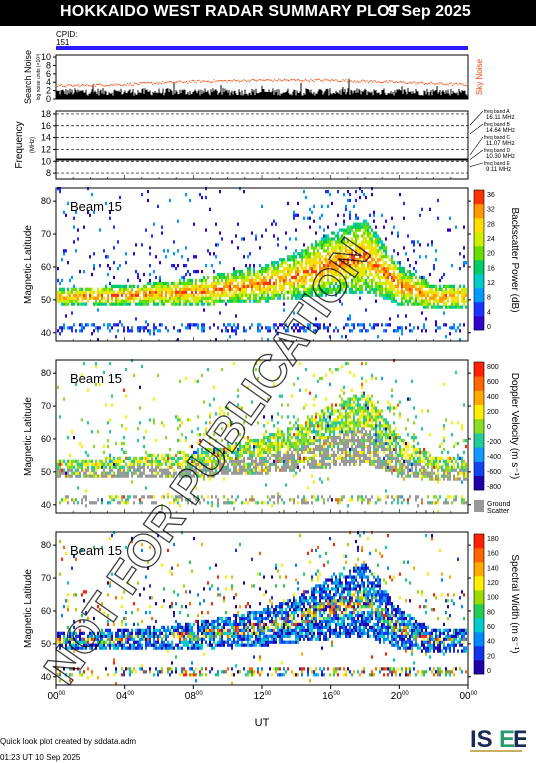 The height and width of the screenshot is (763, 536). Describe the element at coordinates (498, 504) in the screenshot. I see `ground-scatter-label: Ground` at that location.